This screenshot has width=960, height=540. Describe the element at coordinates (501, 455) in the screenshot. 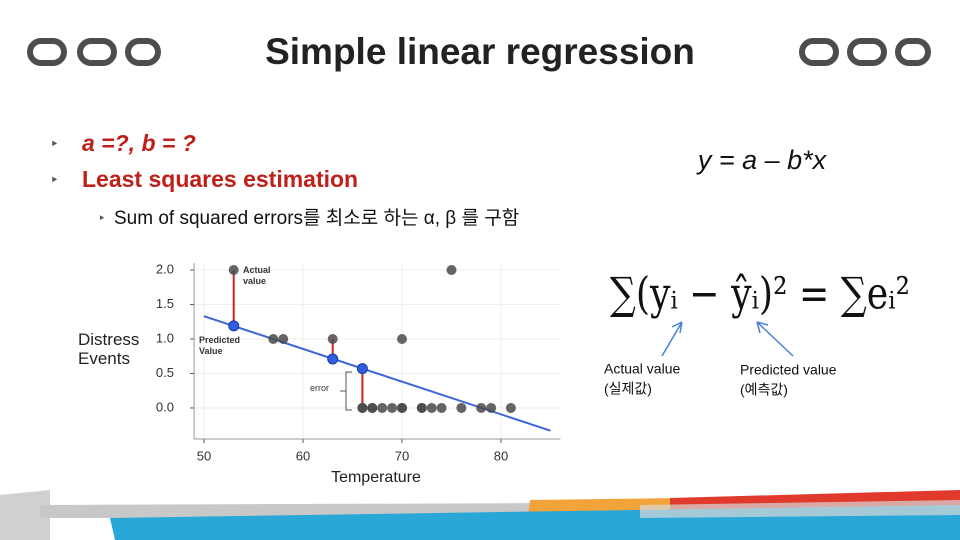

I see `x-tick-label: 80` at that location.